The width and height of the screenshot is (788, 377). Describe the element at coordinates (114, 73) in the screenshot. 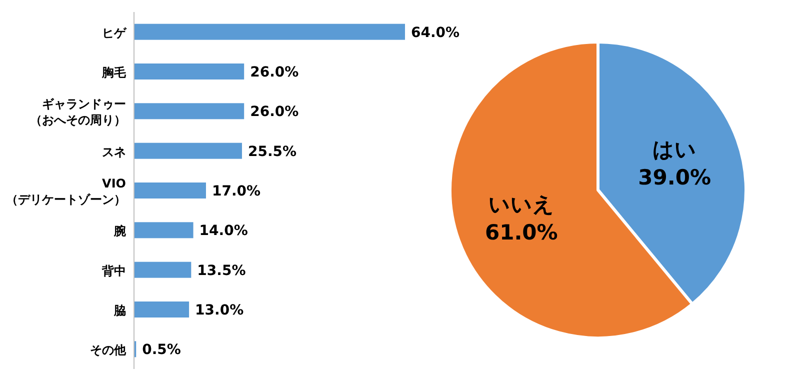

I see `y-tick-label: 胸毛` at that location.